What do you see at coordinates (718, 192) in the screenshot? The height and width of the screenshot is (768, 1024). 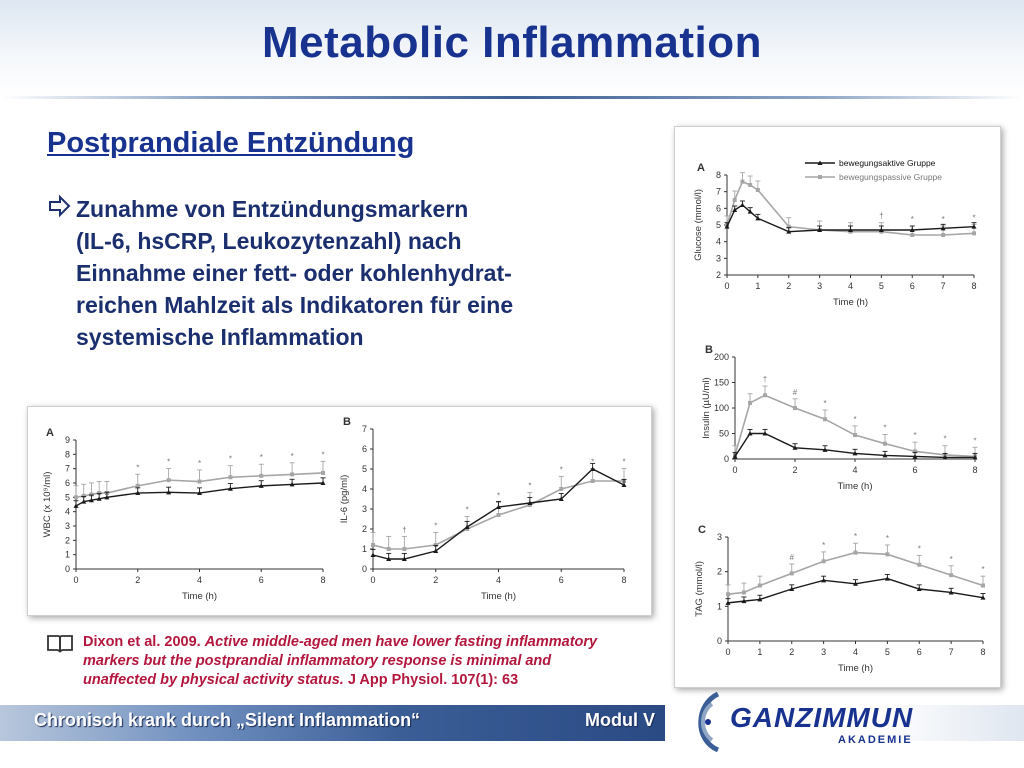 I see `y-tick-label: 7` at bounding box center [718, 192].